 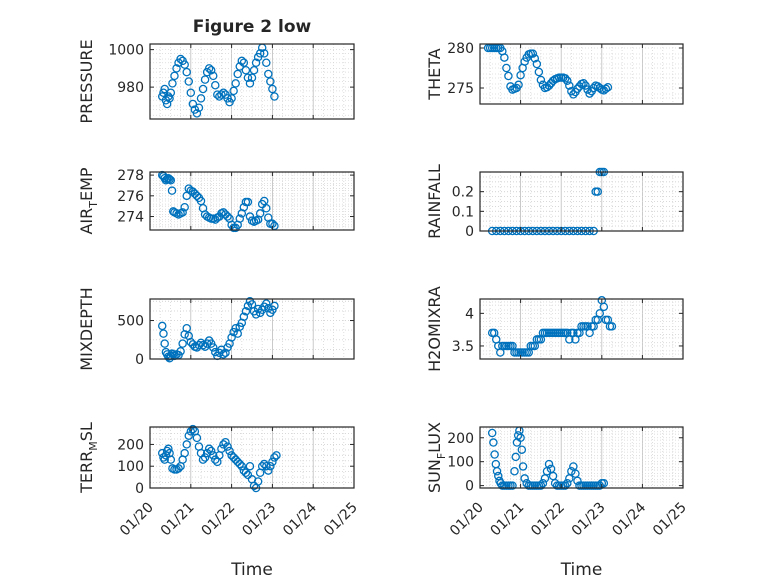 I want to click on y-tick-label: 0.2, so click(x=463, y=193).